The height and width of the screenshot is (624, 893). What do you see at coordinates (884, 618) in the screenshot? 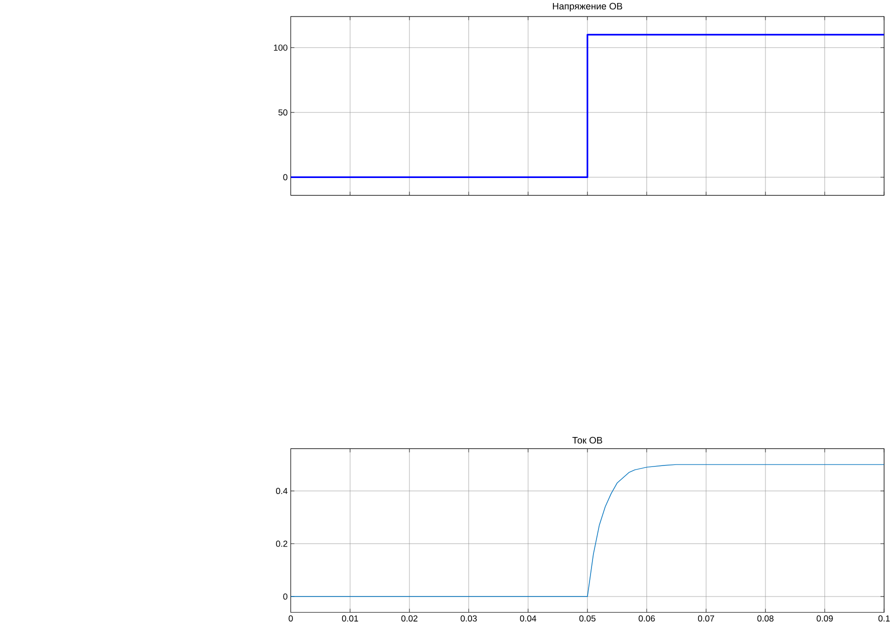
I see `x-tick-label: 0.1` at bounding box center [884, 618].